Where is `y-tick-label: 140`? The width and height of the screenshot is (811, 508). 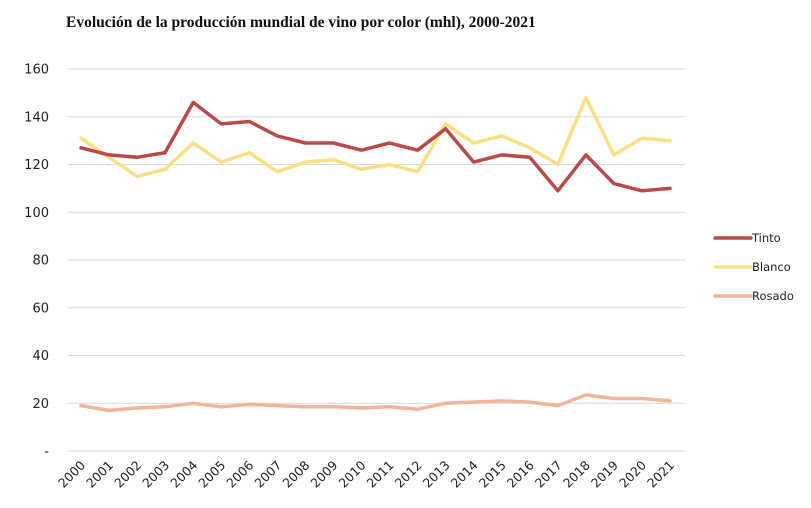
y-tick-label: 140 is located at coordinates (36, 117).